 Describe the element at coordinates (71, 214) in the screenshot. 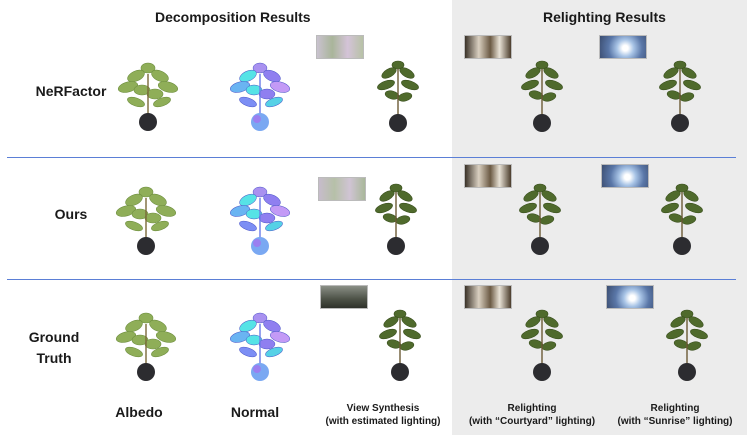

I see `row-label-ours: Ours` at that location.